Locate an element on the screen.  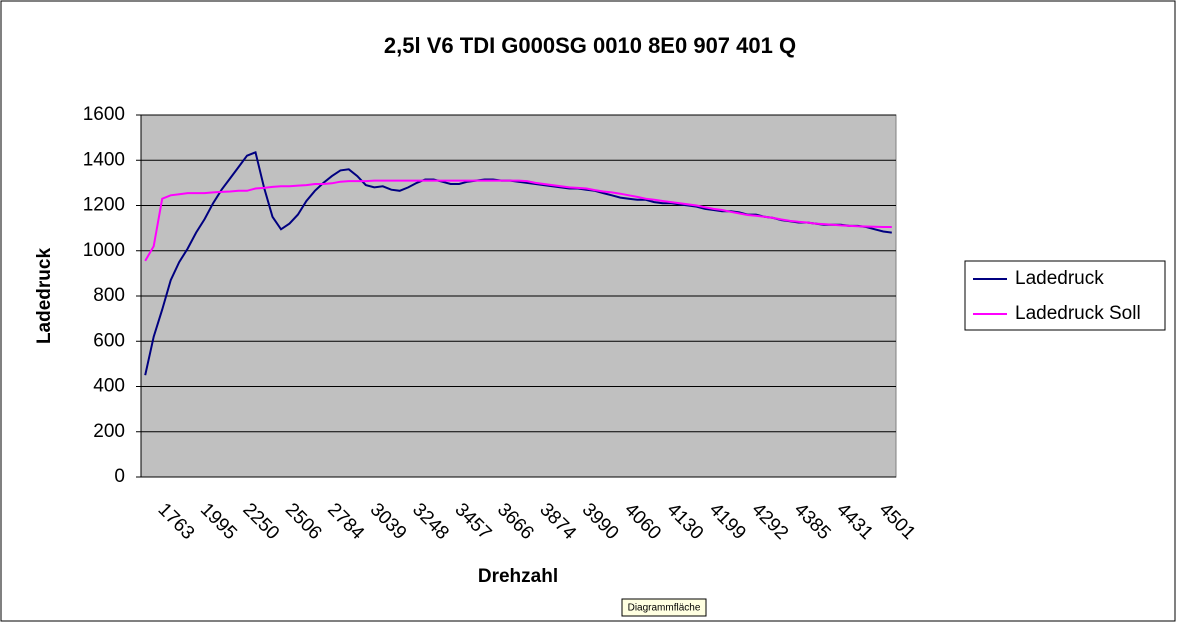
tooltip: Diagrammfläche is located at coordinates (664, 608).